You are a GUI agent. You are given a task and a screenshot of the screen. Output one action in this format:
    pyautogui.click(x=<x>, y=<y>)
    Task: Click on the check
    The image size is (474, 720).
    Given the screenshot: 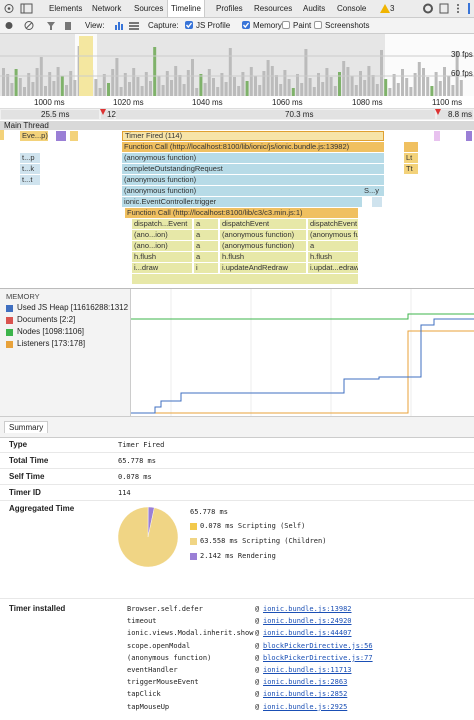 What is the action you would take?
    pyautogui.click(x=189, y=25)
    